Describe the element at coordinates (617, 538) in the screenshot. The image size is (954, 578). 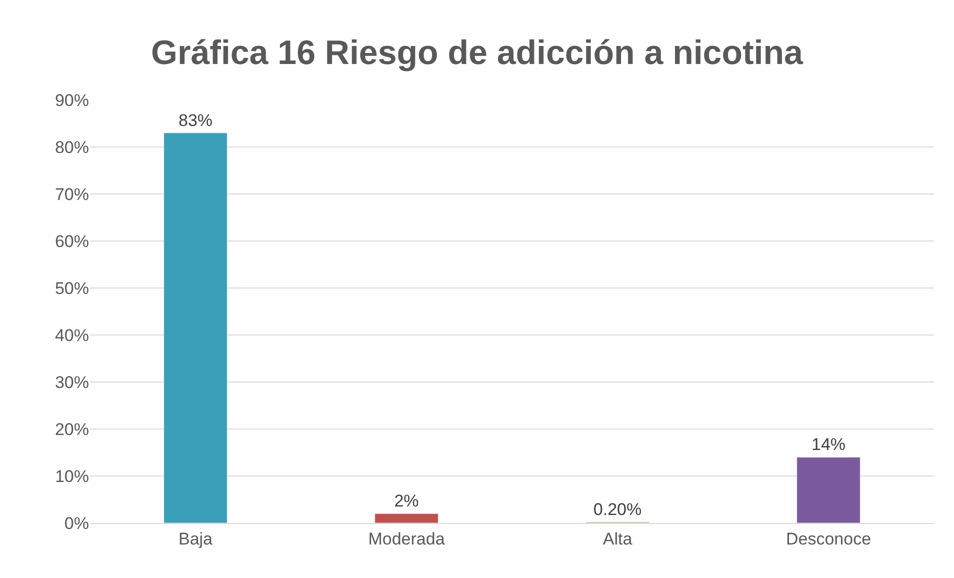
I see `x-tick-label: Alta` at that location.